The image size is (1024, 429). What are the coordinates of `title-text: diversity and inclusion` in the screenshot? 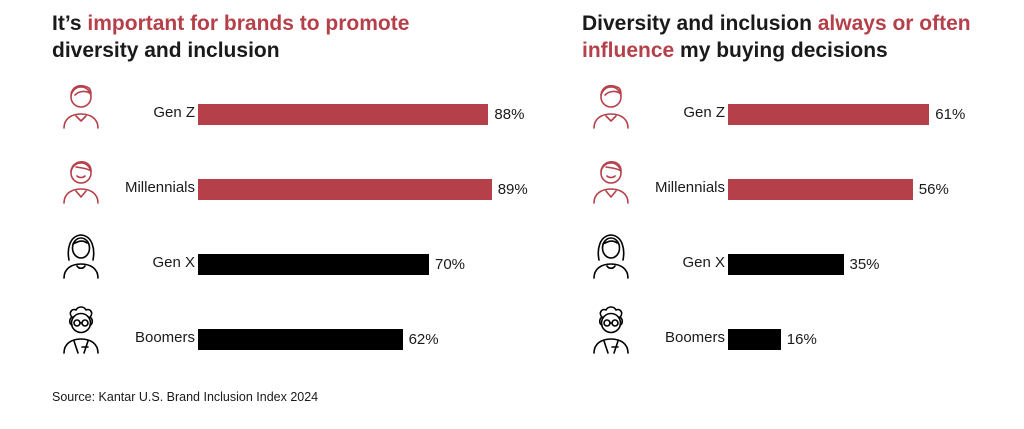 It's located at (166, 50).